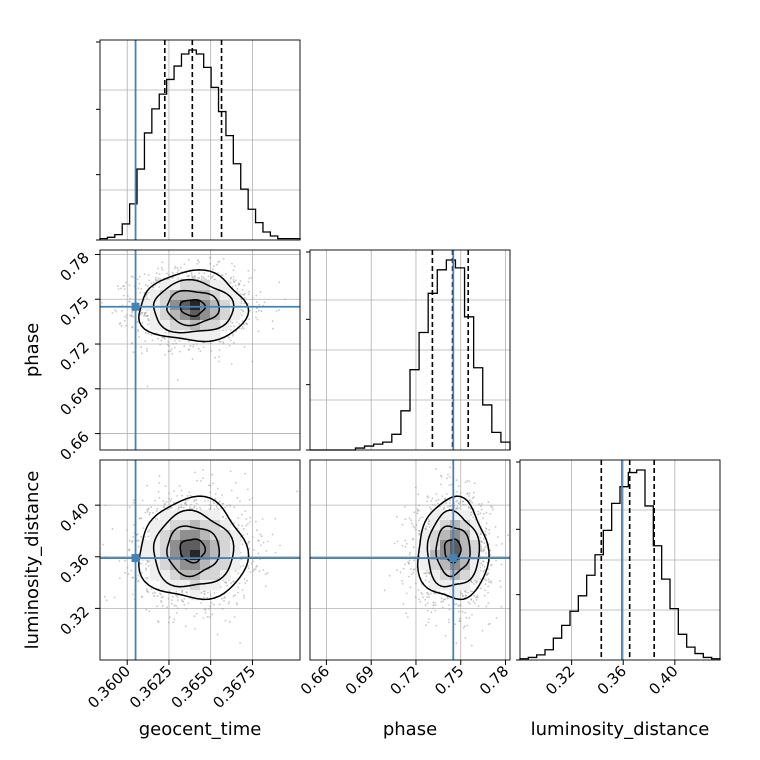 The height and width of the screenshot is (760, 760). I want to click on panel-frame-phase-luminosity_distance, so click(410, 560).